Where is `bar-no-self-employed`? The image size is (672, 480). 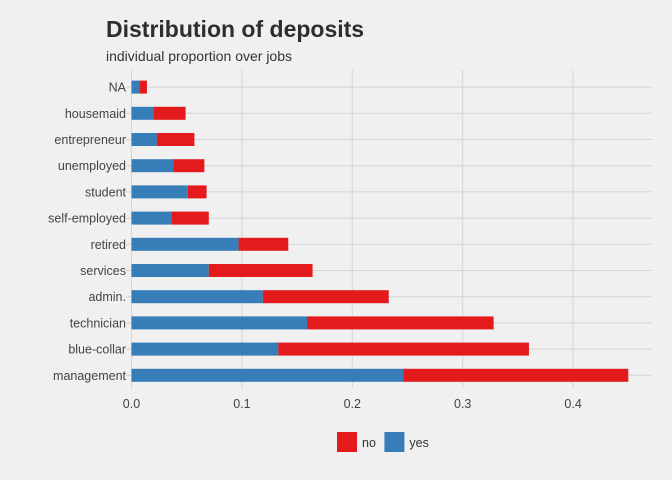 bar-no-self-employed is located at coordinates (190, 218).